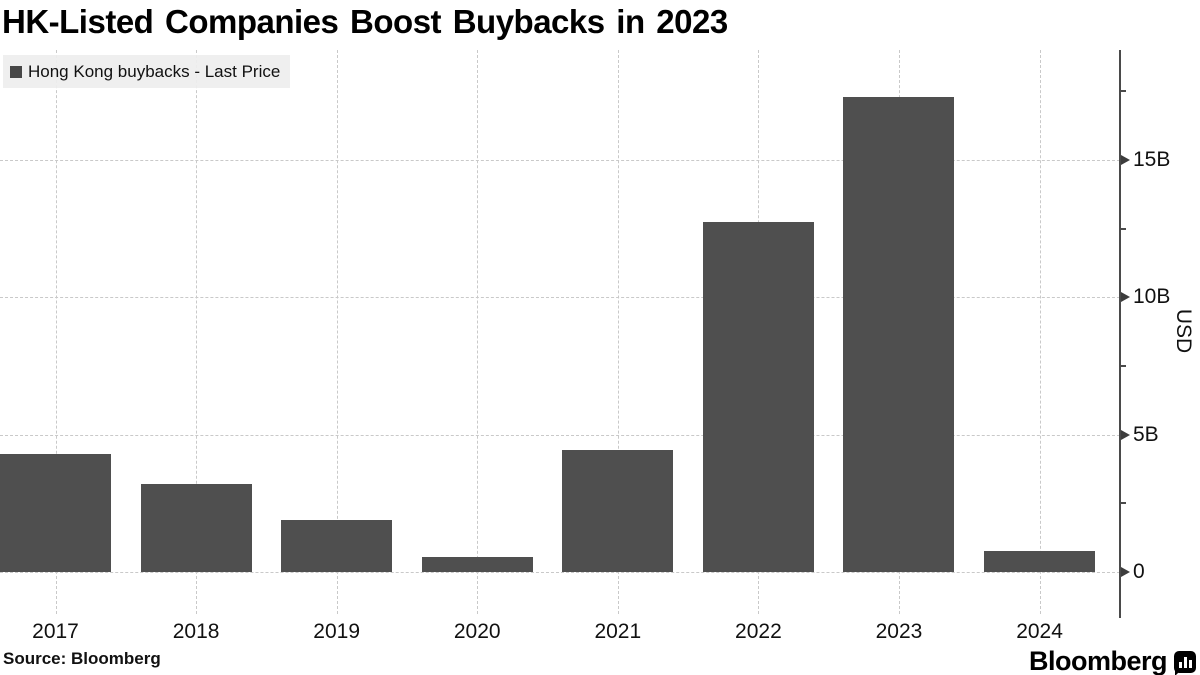  What do you see at coordinates (618, 332) in the screenshot?
I see `gridline-v-2021` at bounding box center [618, 332].